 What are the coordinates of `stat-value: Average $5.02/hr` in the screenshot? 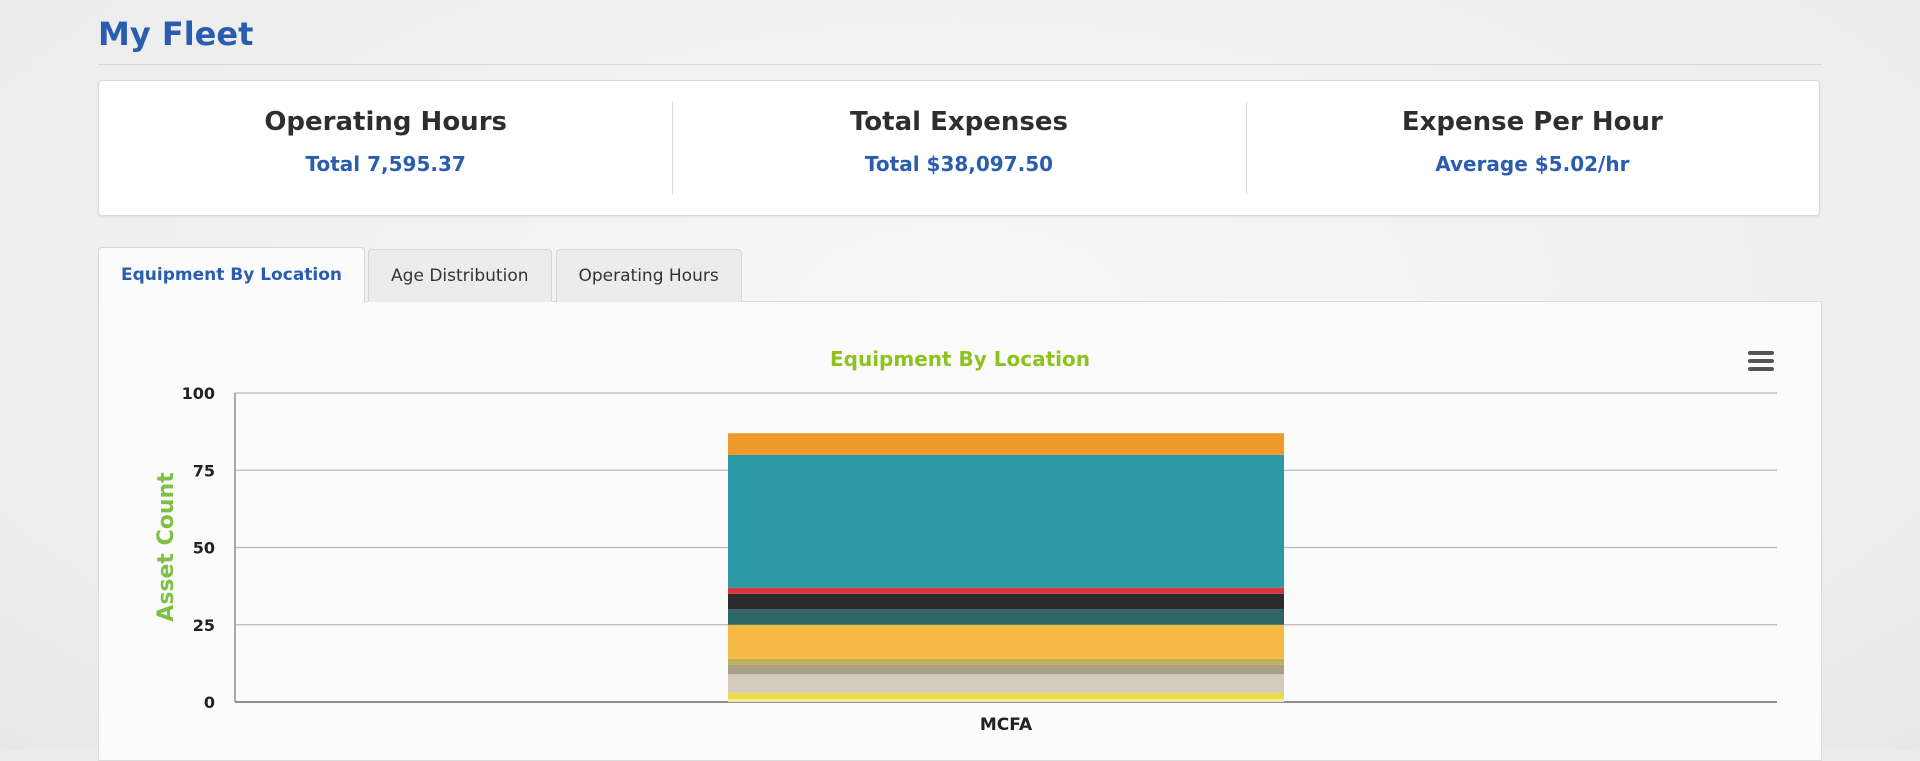 It's located at (1532, 164).